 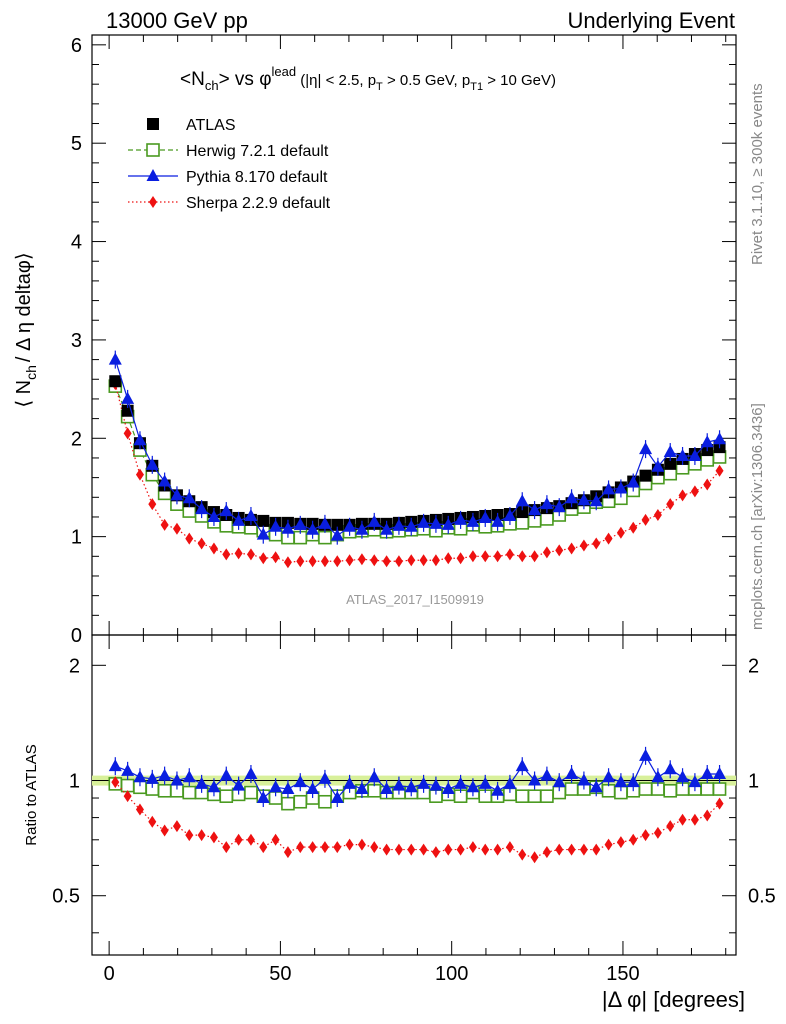 I want to click on legend-label: Herwig 7.2.1 default, so click(x=257, y=151).